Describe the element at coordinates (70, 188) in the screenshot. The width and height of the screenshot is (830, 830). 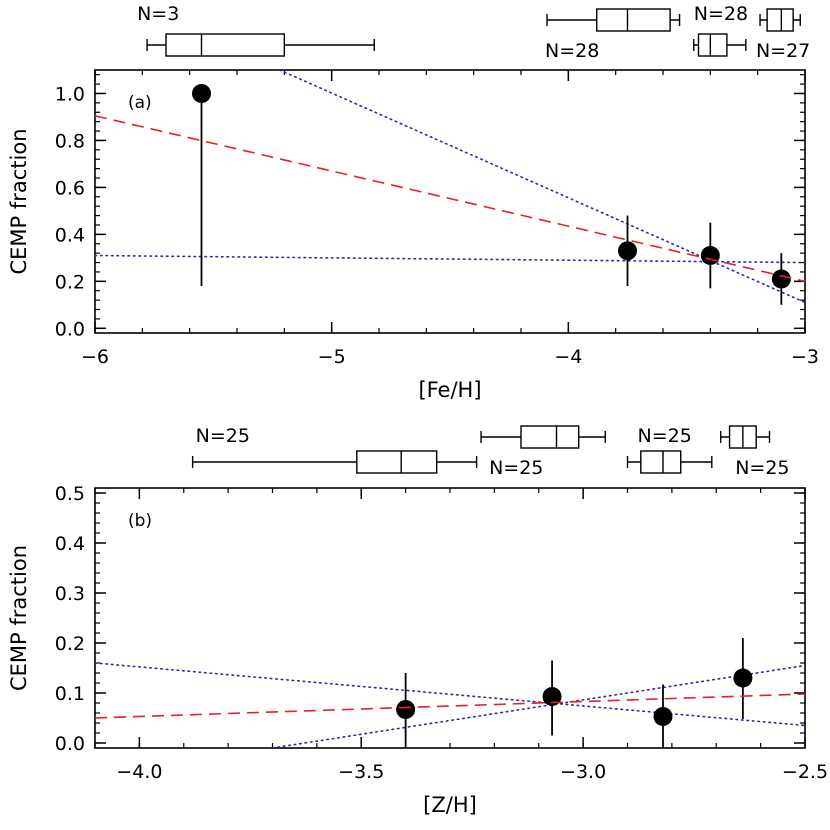
I see `y-tick-label: 0.6` at that location.